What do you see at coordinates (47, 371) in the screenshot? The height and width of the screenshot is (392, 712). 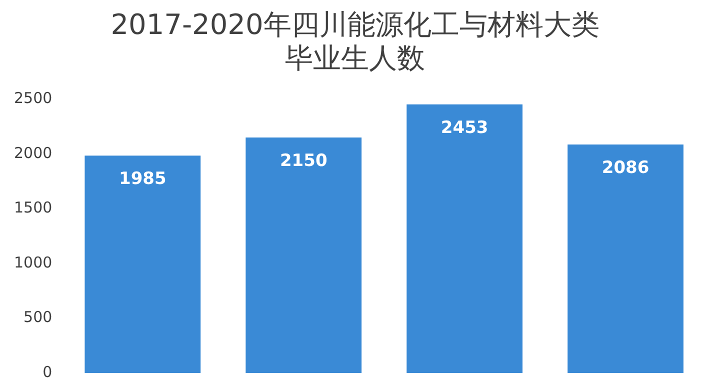 I see `y-tick-label: 0` at bounding box center [47, 371].